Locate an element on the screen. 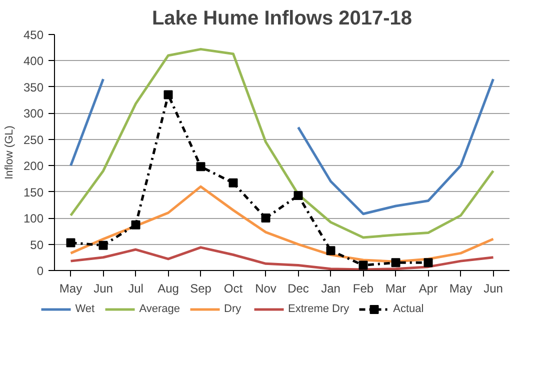 The height and width of the screenshot is (381, 538). x-tick-label: Nov is located at coordinates (265, 289).